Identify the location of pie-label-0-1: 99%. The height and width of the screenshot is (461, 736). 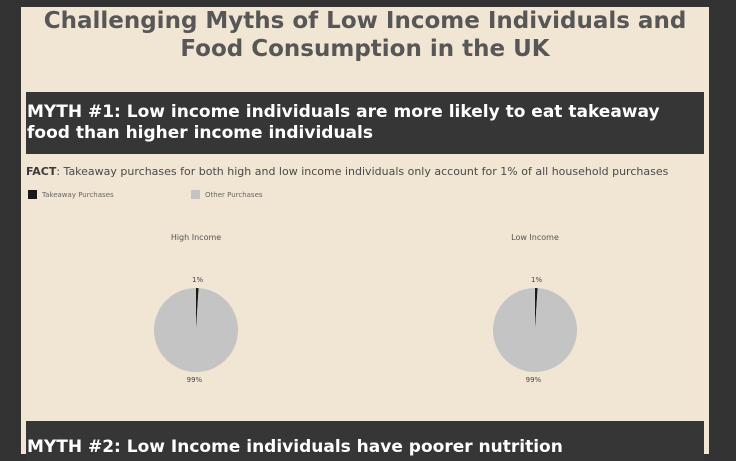
(195, 380).